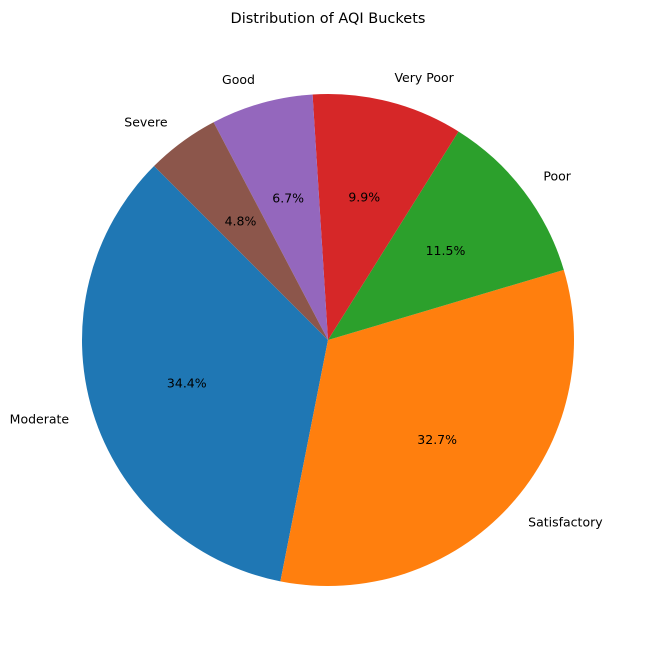  What do you see at coordinates (424, 77) in the screenshot?
I see `slice-label-very-poor: Very Poor` at bounding box center [424, 77].